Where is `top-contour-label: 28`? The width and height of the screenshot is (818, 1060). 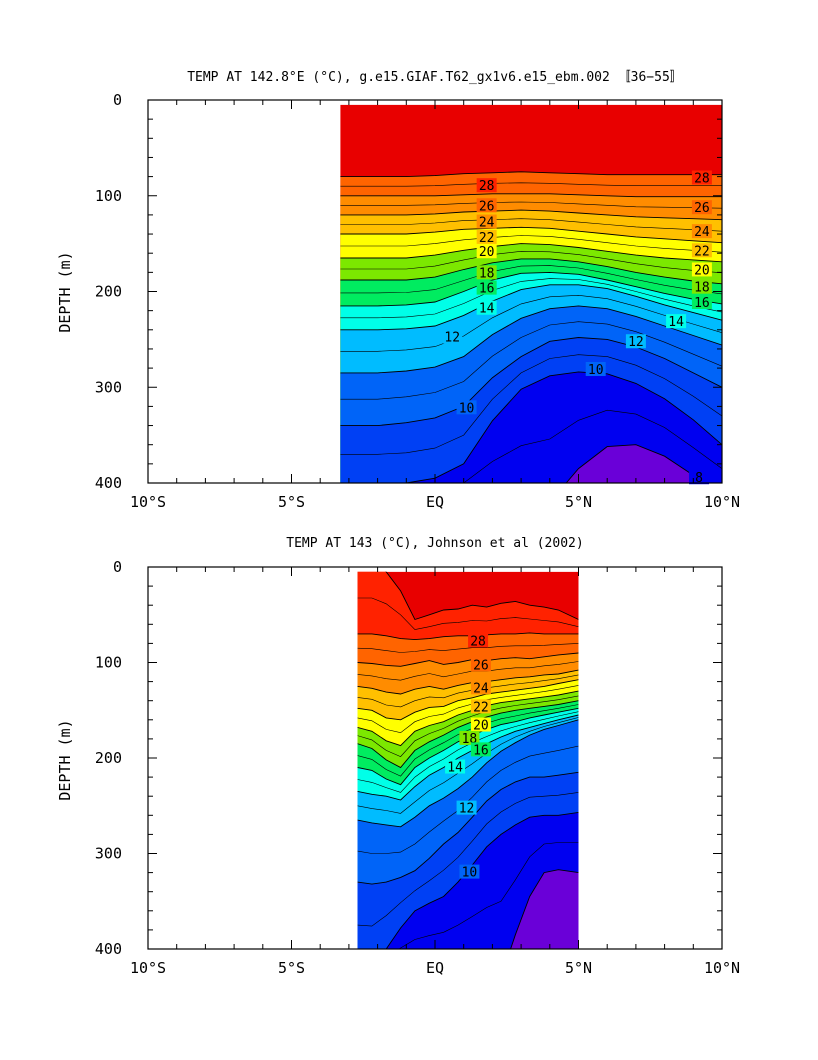 top-contour-label: 28 is located at coordinates (702, 179).